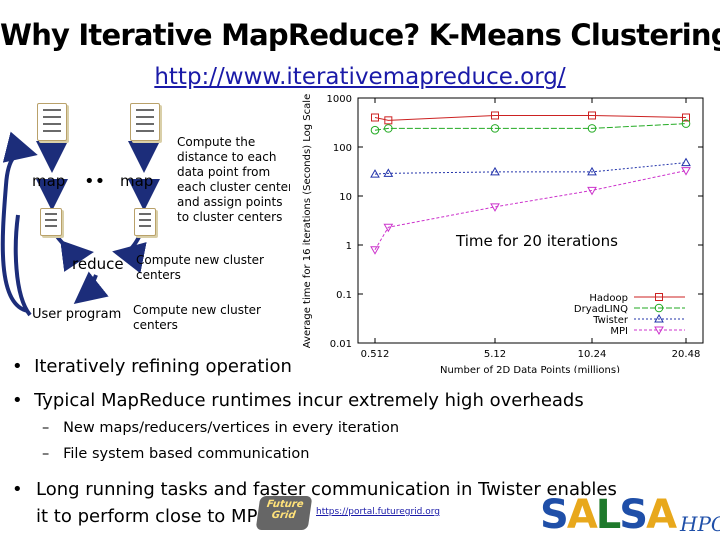 The width and height of the screenshot is (720, 540). I want to click on hpc-label: HPC, so click(700, 524).